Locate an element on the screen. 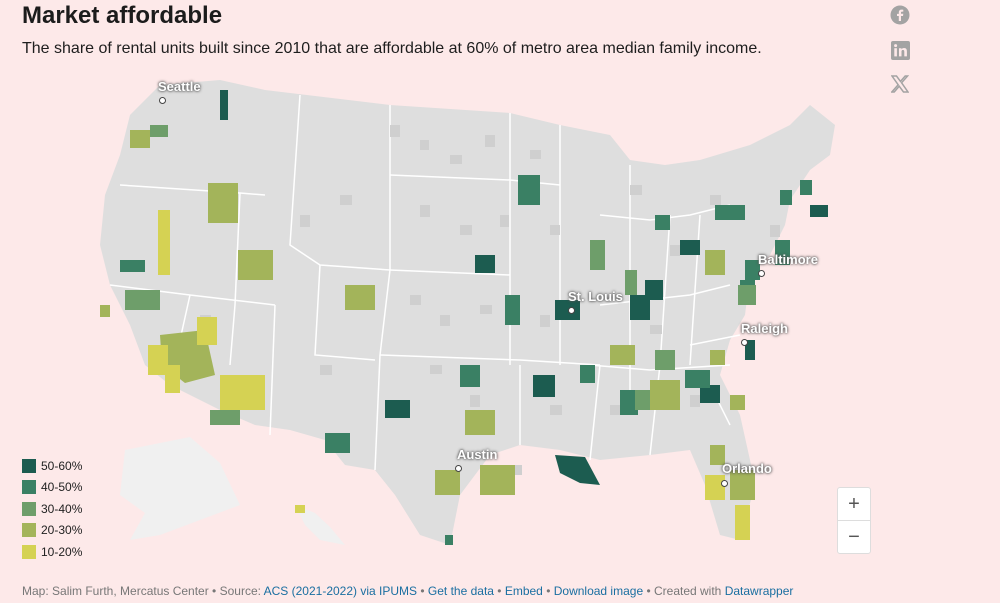 This screenshot has width=1000, height=603. city-marker-seattle is located at coordinates (162, 100).